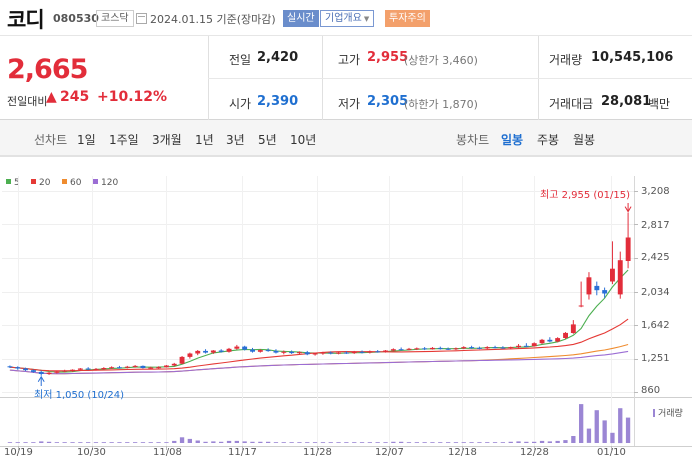 Image resolution: width=692 pixels, height=475 pixels. Describe the element at coordinates (301, 18) in the screenshot. I see `realtime-button: 실시간` at that location.